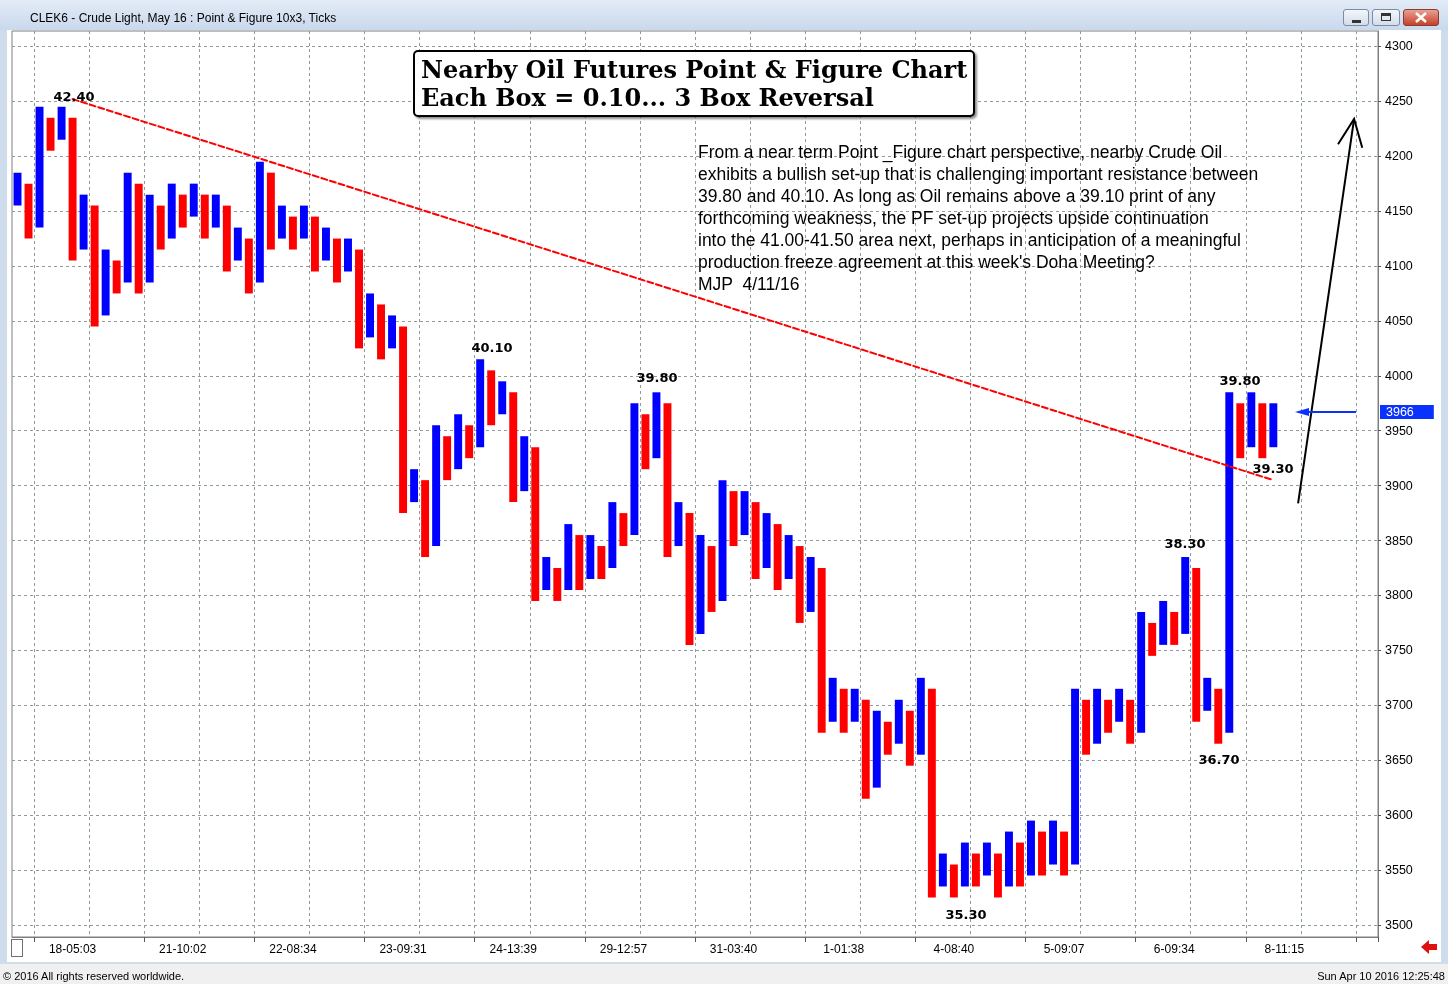 The height and width of the screenshot is (984, 1448). I want to click on y-tick-label: 4000, so click(1399, 375).